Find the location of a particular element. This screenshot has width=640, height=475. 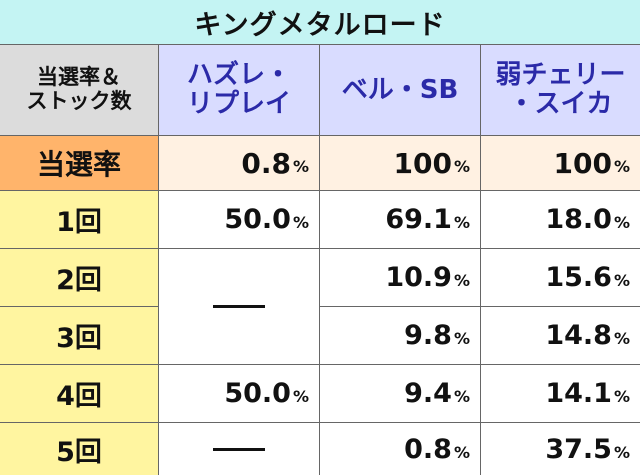

cherry-row-3: 14.8% is located at coordinates (560, 335).